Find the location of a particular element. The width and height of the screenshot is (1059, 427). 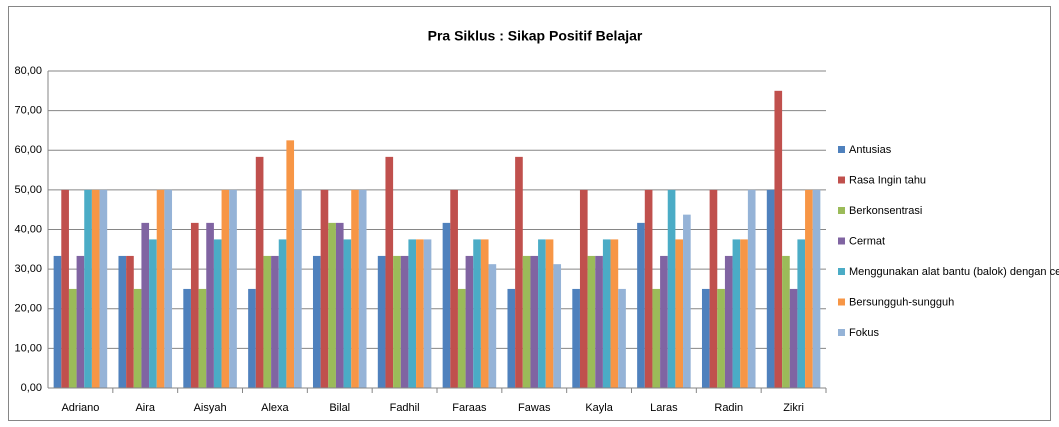

legend-label: Antusias is located at coordinates (870, 150).